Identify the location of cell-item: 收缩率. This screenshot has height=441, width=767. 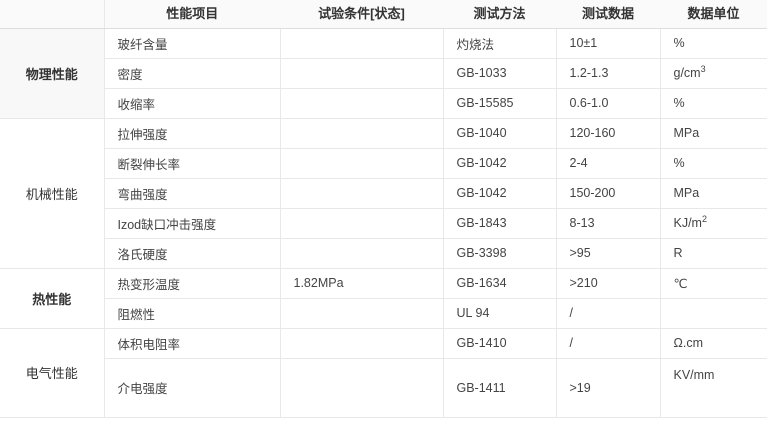
(192, 103).